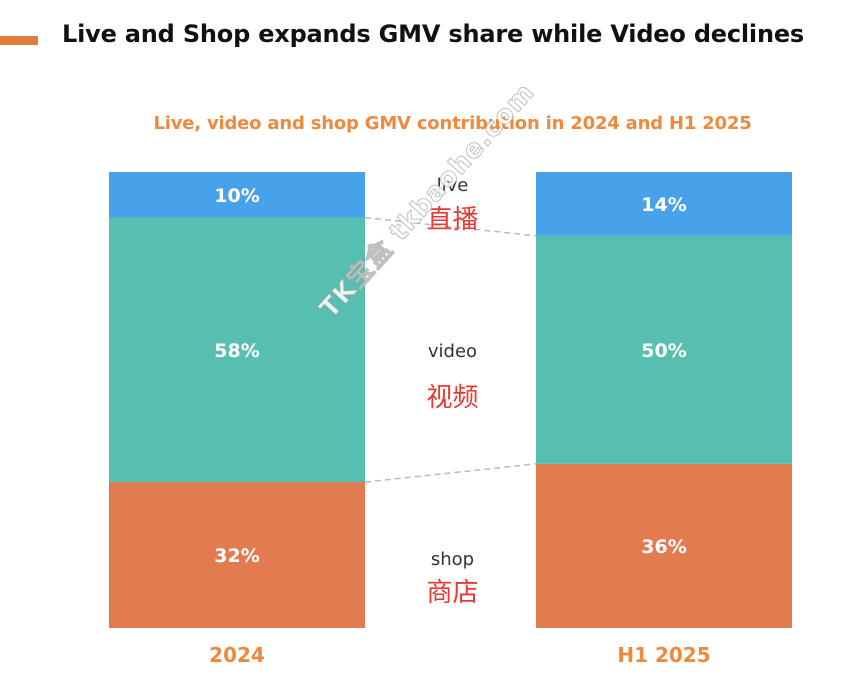 The image size is (865, 684). I want to click on bar-live-h1-2025, so click(664, 204).